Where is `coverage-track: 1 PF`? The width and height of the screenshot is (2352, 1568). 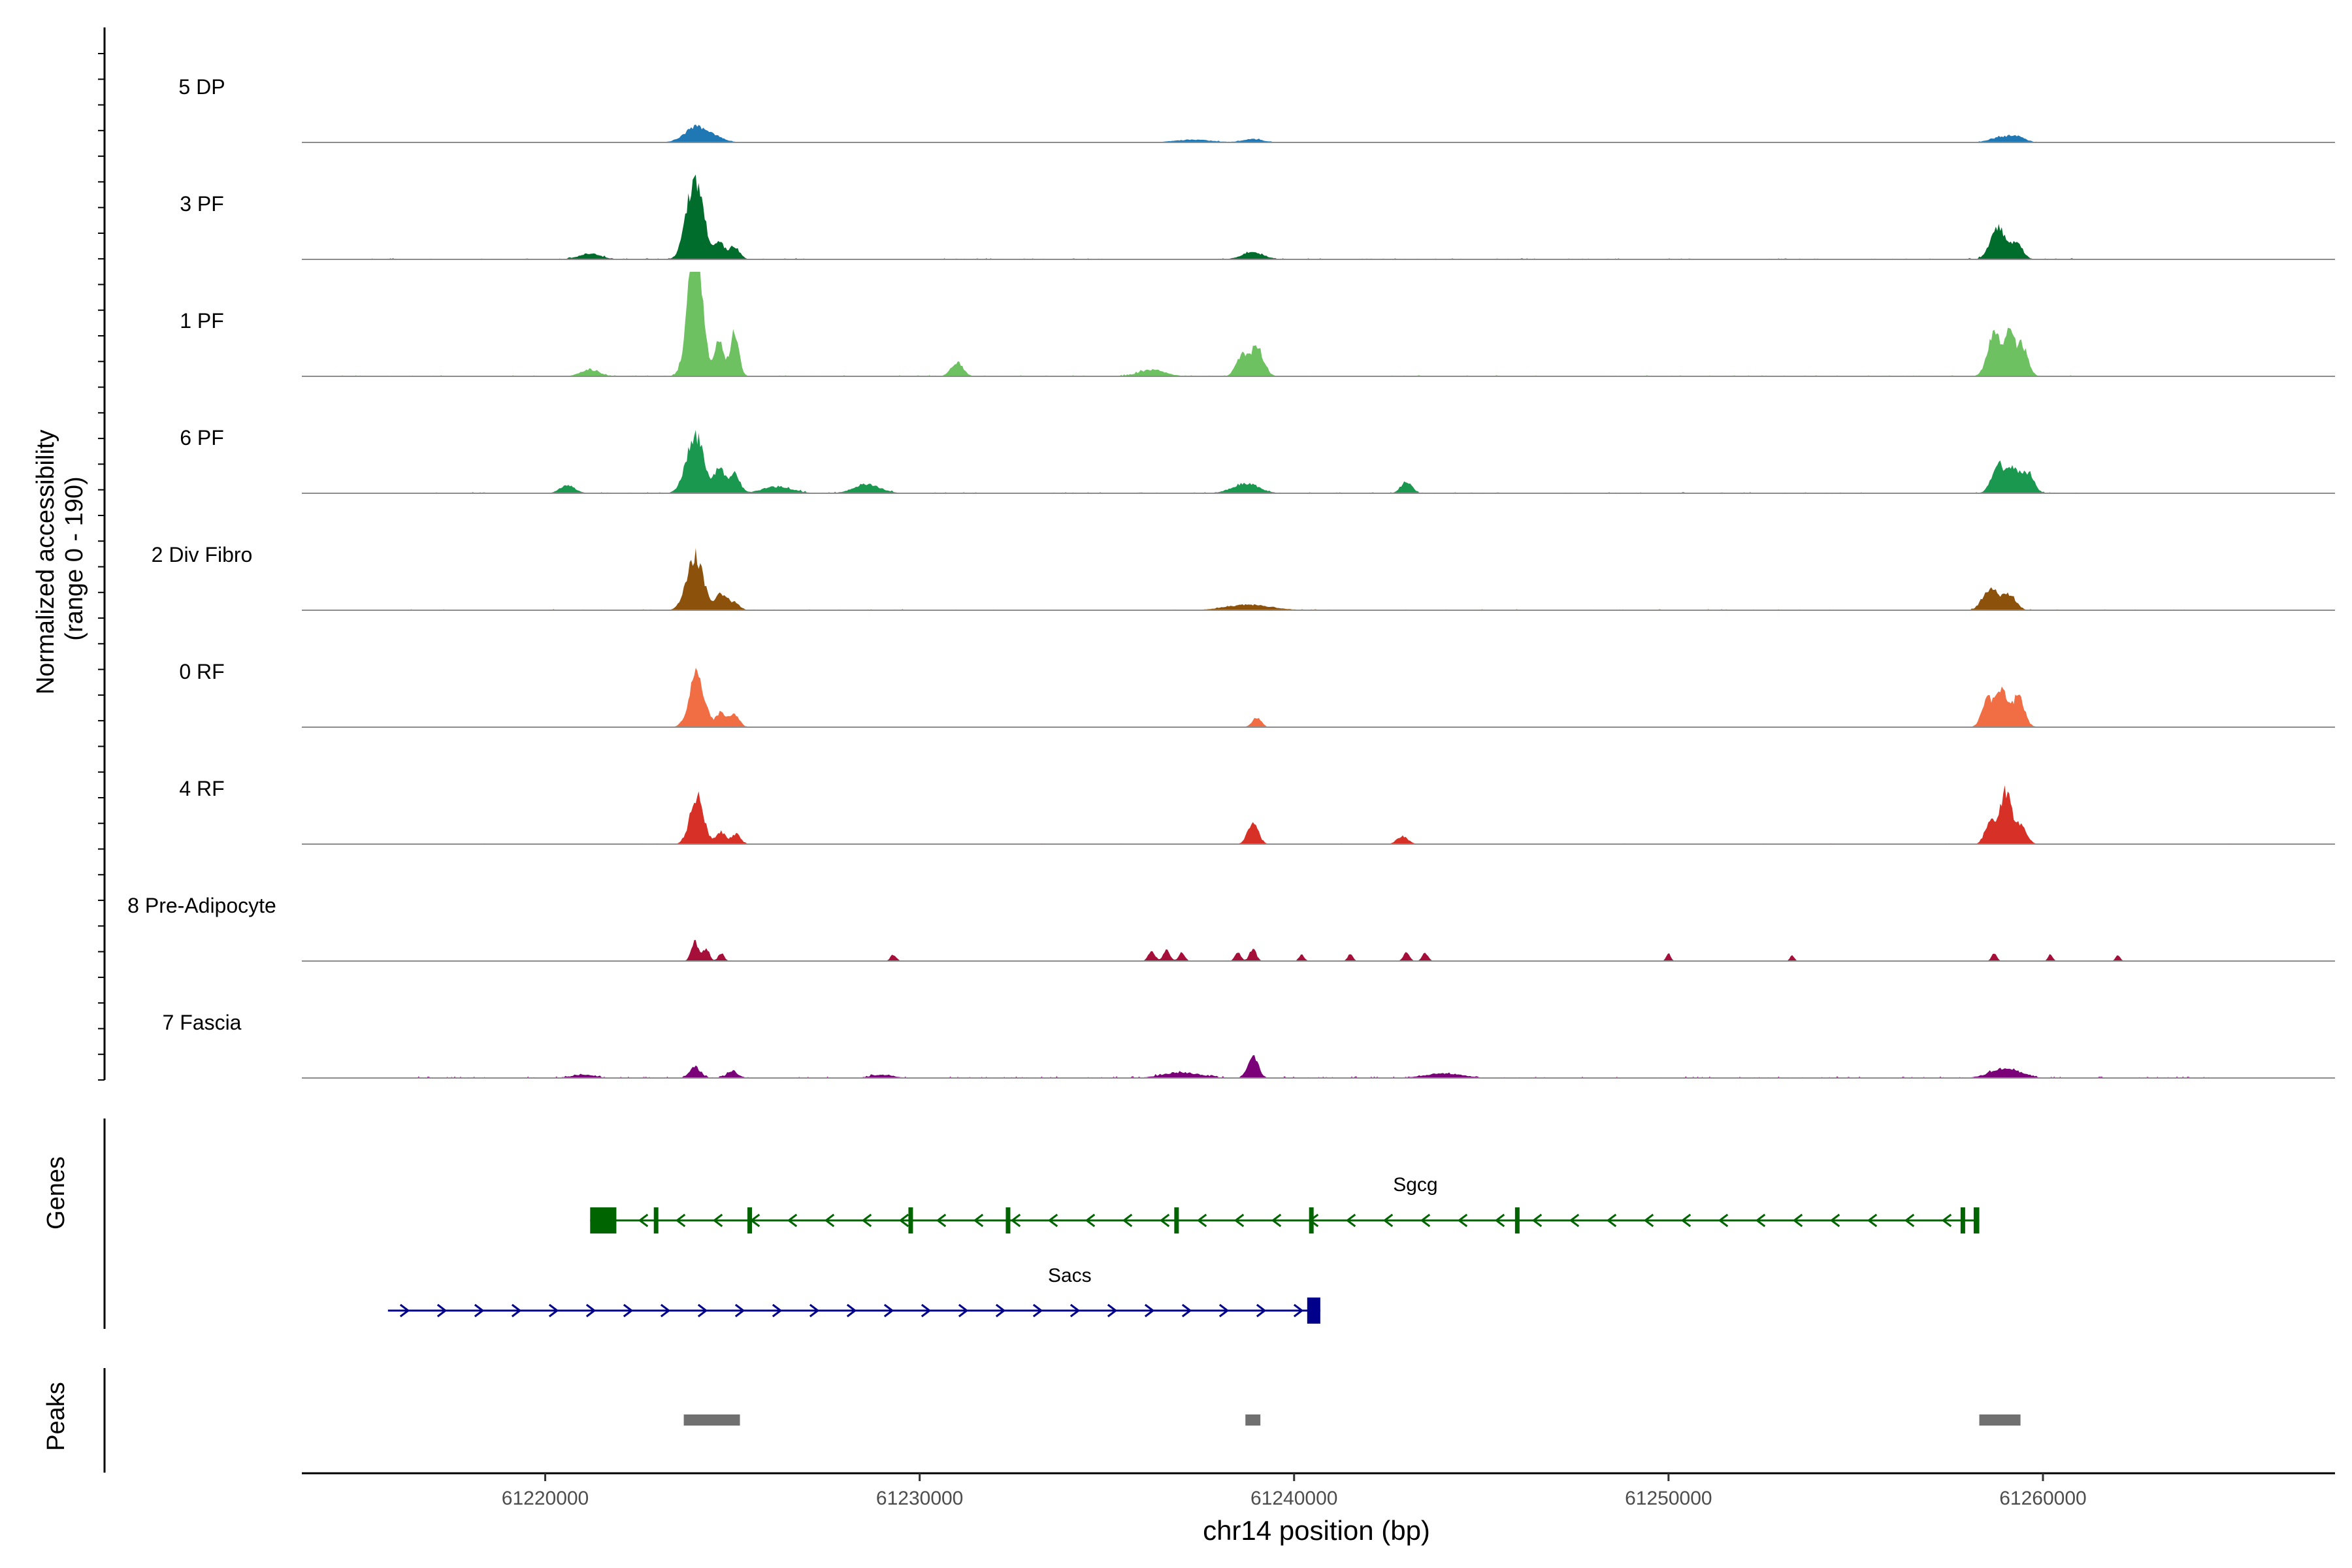 coverage-track: 1 PF is located at coordinates (1257, 324).